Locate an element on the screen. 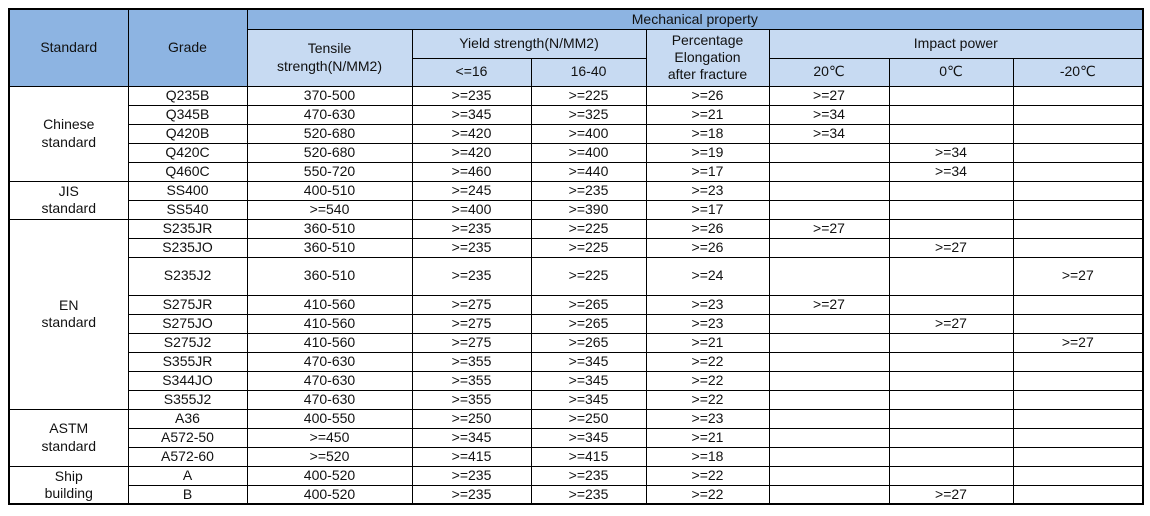  standard-group-cell: Ship building is located at coordinates (68, 485).